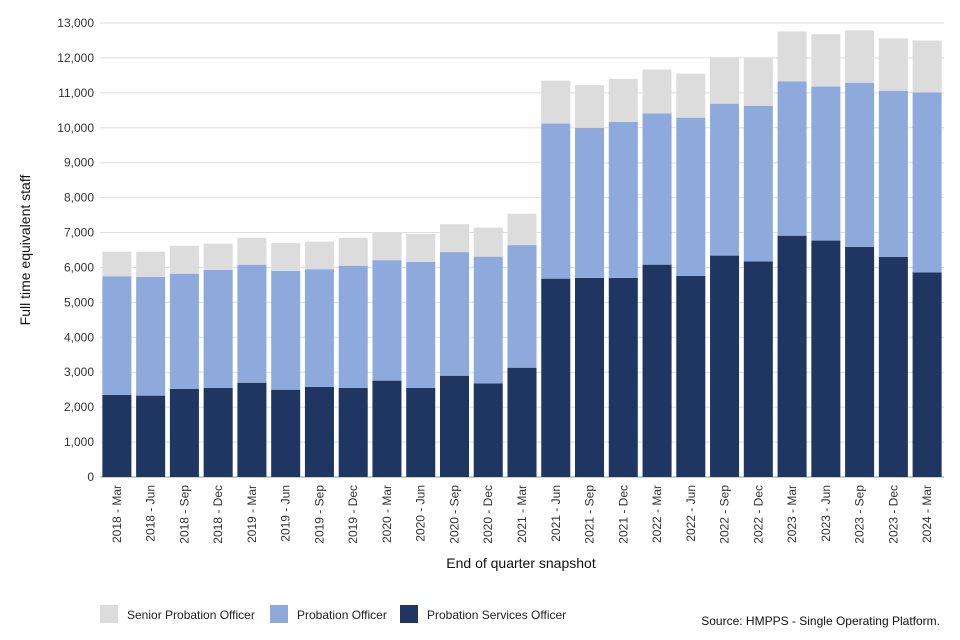 This screenshot has width=960, height=640. What do you see at coordinates (758, 514) in the screenshot?
I see `x-tick-label: 2022 - Dec` at bounding box center [758, 514].